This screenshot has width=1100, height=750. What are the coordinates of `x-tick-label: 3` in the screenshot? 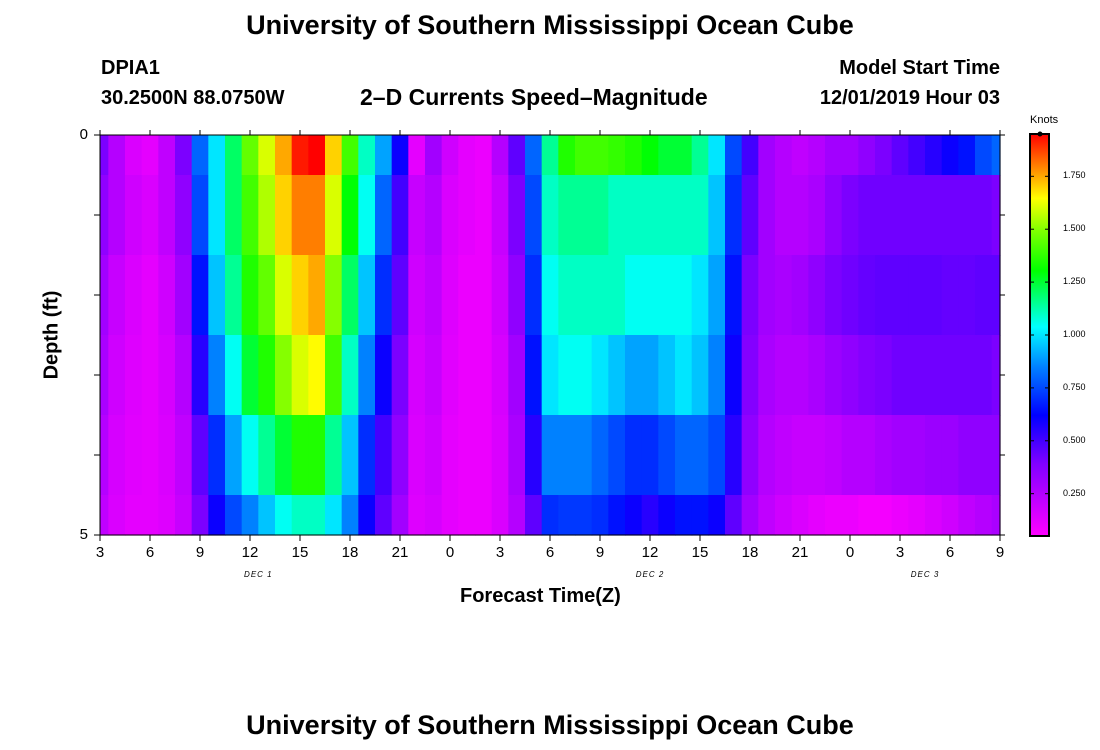 It's located at (500, 552).